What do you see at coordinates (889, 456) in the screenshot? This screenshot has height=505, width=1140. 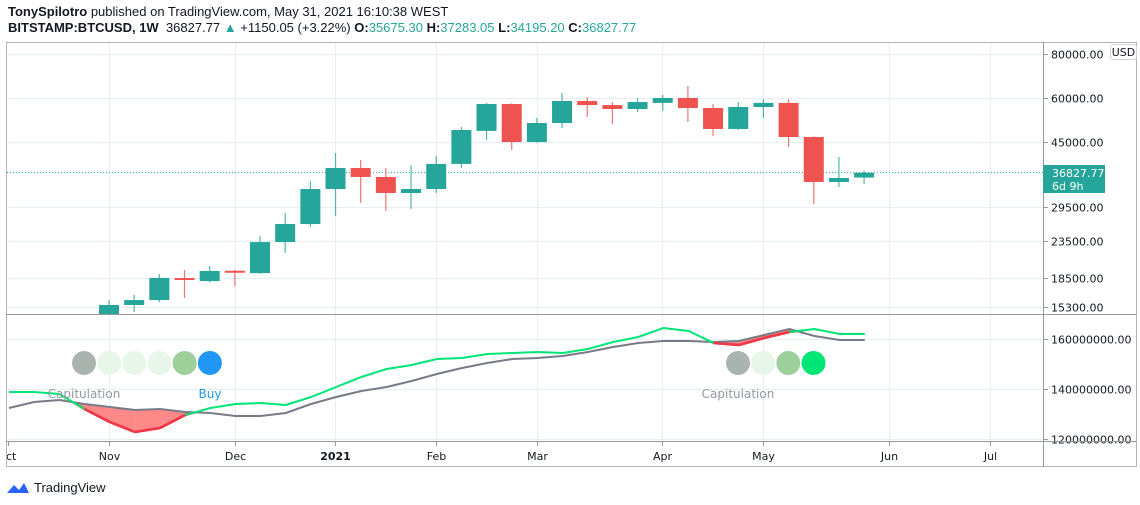 I see `time-tick-label: Jun` at bounding box center [889, 456].